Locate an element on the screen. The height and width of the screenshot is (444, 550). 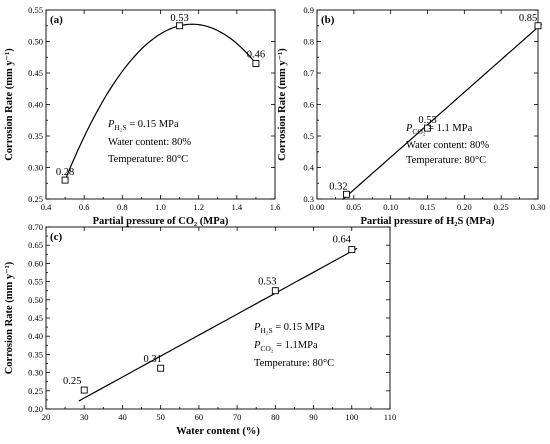
y-tick-label: 0.5 is located at coordinates (308, 136).